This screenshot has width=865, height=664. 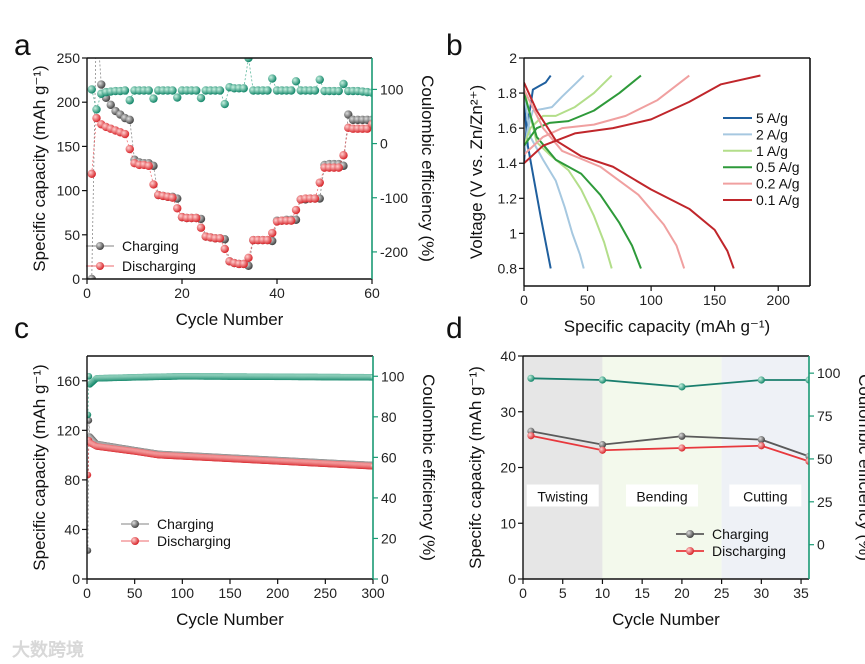 What do you see at coordinates (667, 326) in the screenshot?
I see `x-axis-title: Specific capacity (mAh g⁻¹)` at bounding box center [667, 326].